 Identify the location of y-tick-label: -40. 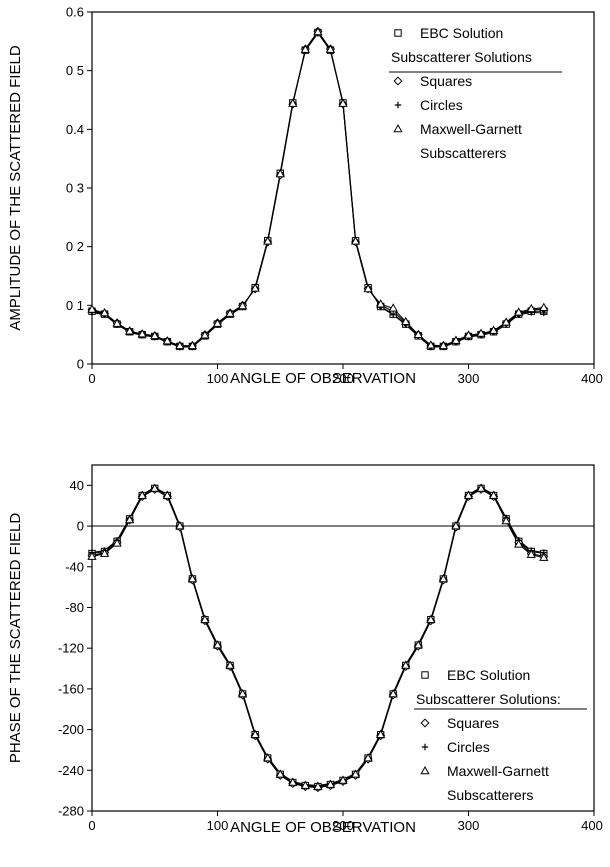
(74, 566).